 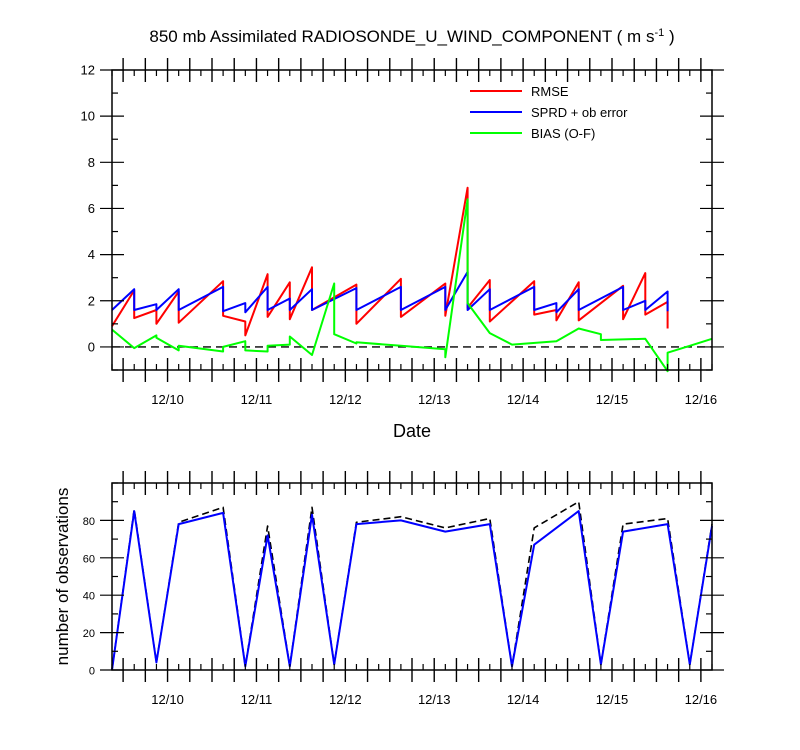 What do you see at coordinates (412, 431) in the screenshot?
I see `top-x-axis-label: Date` at bounding box center [412, 431].